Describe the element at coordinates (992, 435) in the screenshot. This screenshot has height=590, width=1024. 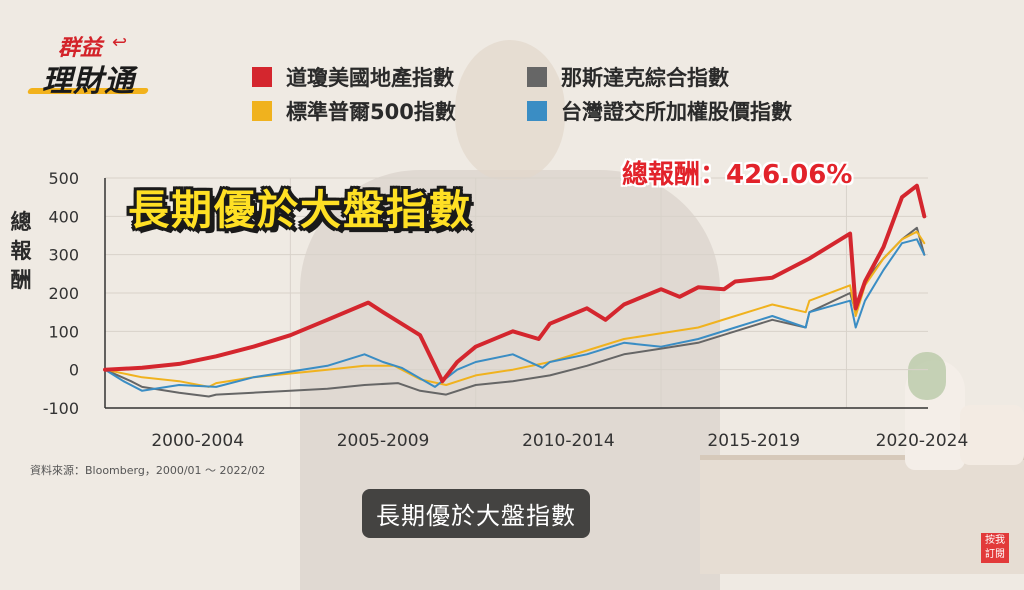
I see `background-bowl` at that location.